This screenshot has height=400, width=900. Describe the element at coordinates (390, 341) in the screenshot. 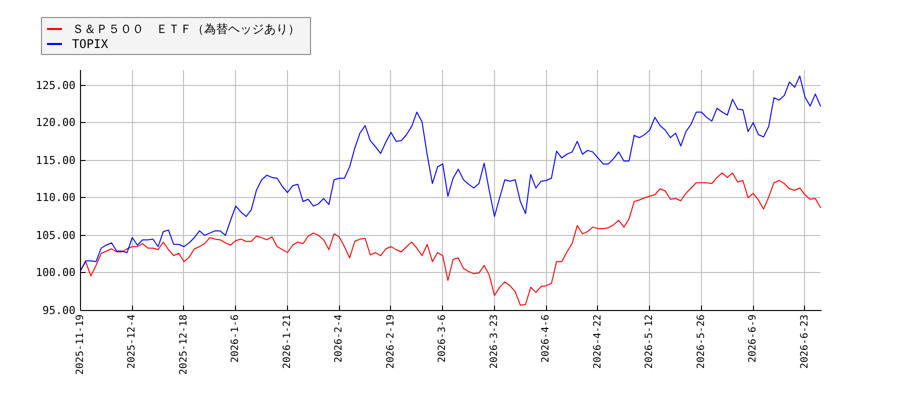

I see `x-tick-label: 2026-2-19` at that location.